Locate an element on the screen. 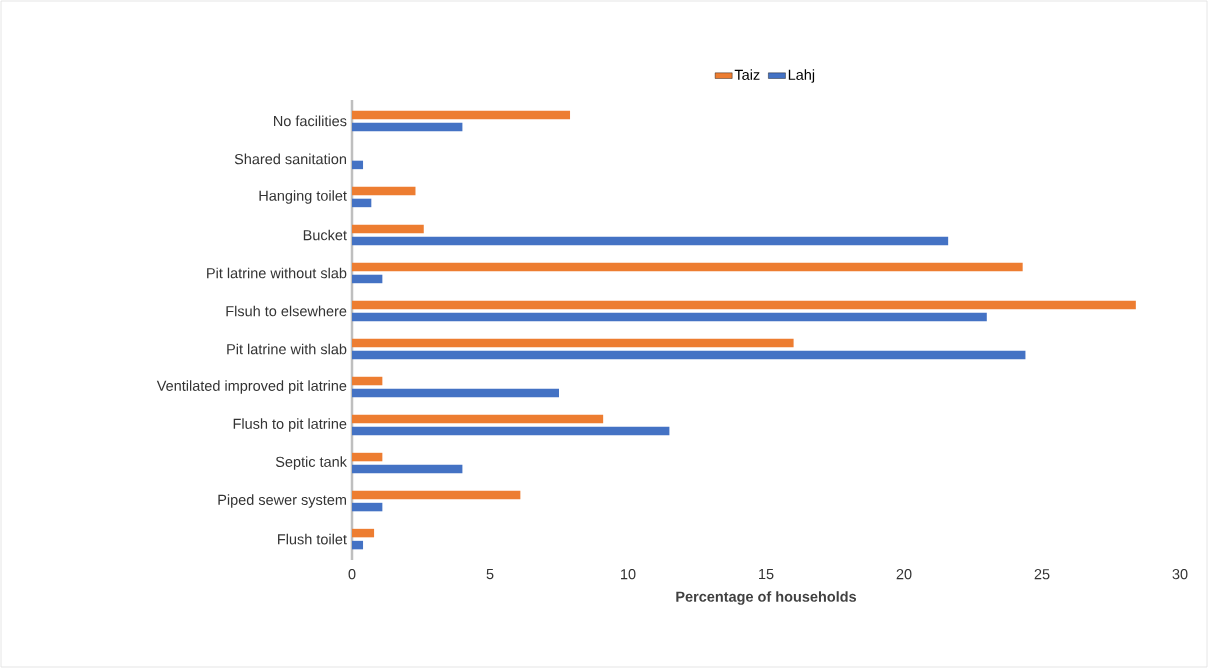 The height and width of the screenshot is (668, 1208). y-tick-label: Flush to pit latrine is located at coordinates (290, 425).